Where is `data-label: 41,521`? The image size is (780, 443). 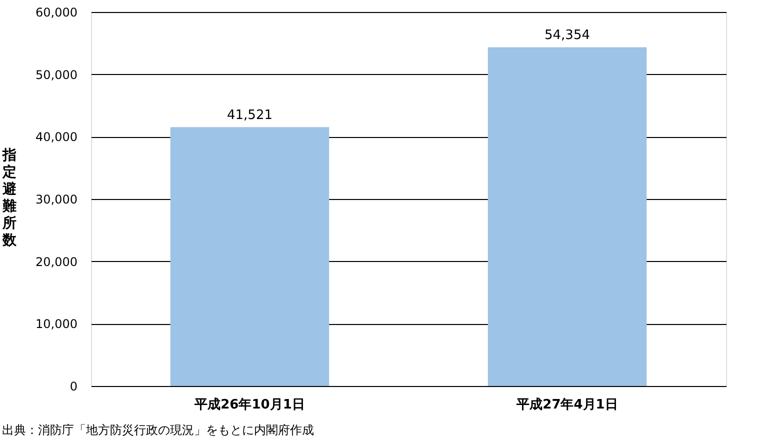 data-label: 41,521 is located at coordinates (249, 116).